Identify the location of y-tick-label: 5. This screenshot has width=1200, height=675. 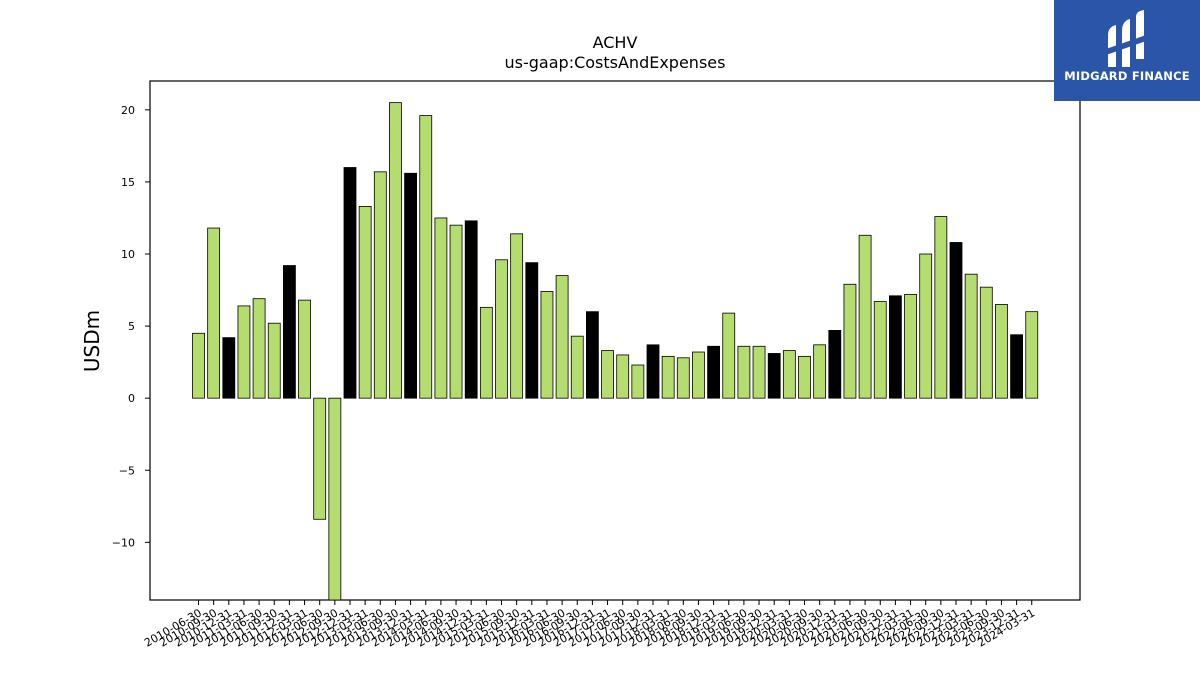
(131, 326).